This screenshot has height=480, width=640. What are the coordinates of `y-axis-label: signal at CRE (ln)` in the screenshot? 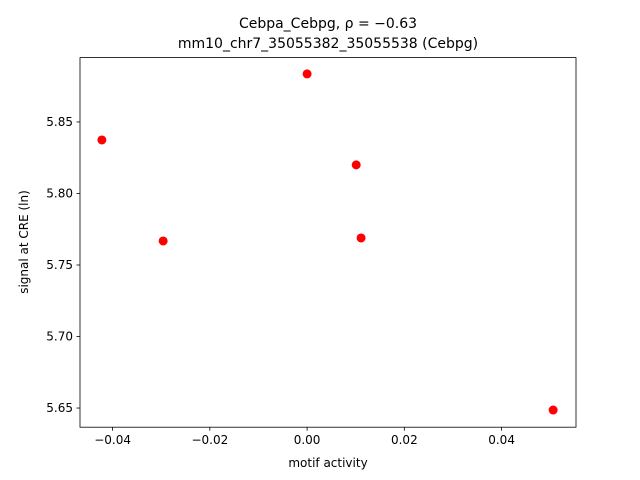 It's located at (24, 242).